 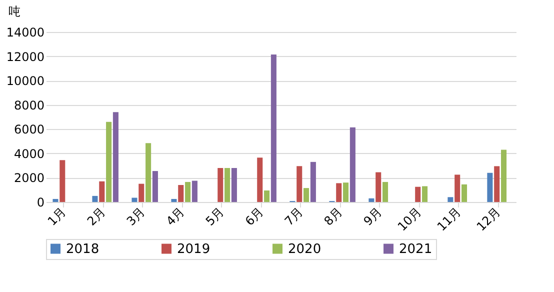 I want to click on legend-label: 2018, so click(x=83, y=249).